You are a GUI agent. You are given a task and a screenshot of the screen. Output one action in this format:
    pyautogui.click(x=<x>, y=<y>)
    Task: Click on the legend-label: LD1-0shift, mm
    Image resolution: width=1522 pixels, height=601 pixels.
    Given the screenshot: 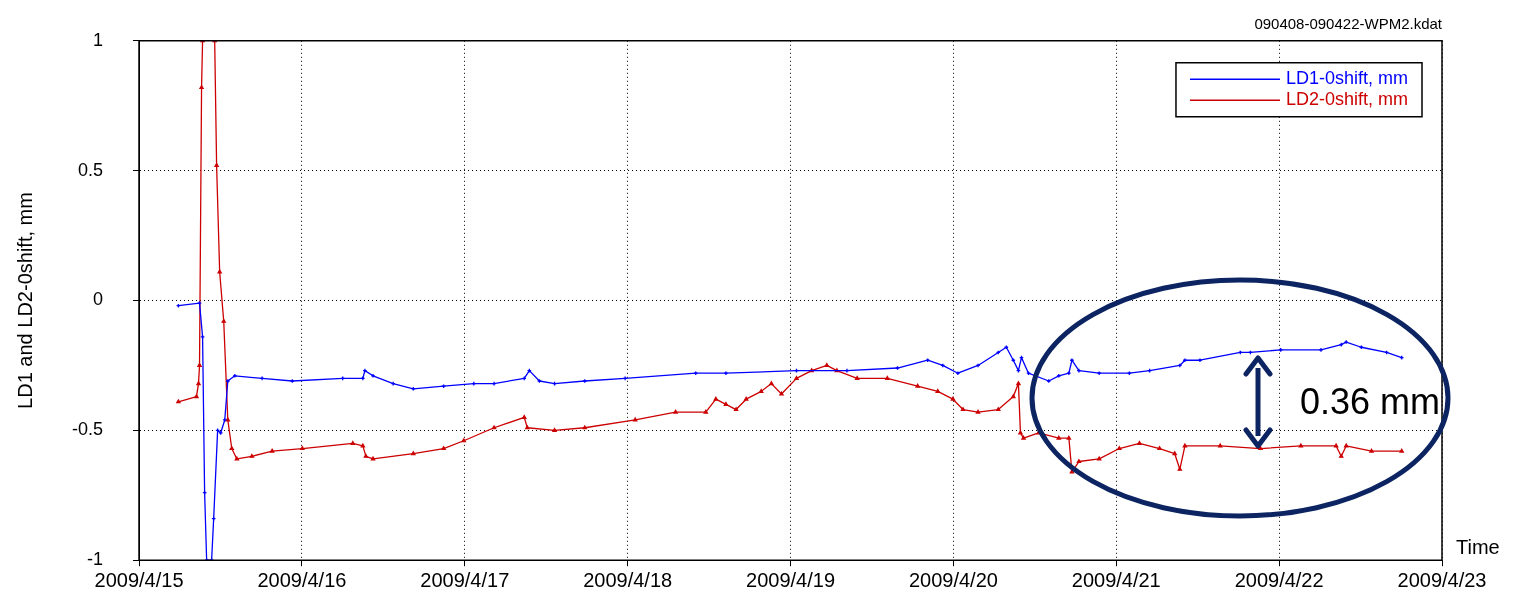 What is the action you would take?
    pyautogui.click(x=1346, y=78)
    